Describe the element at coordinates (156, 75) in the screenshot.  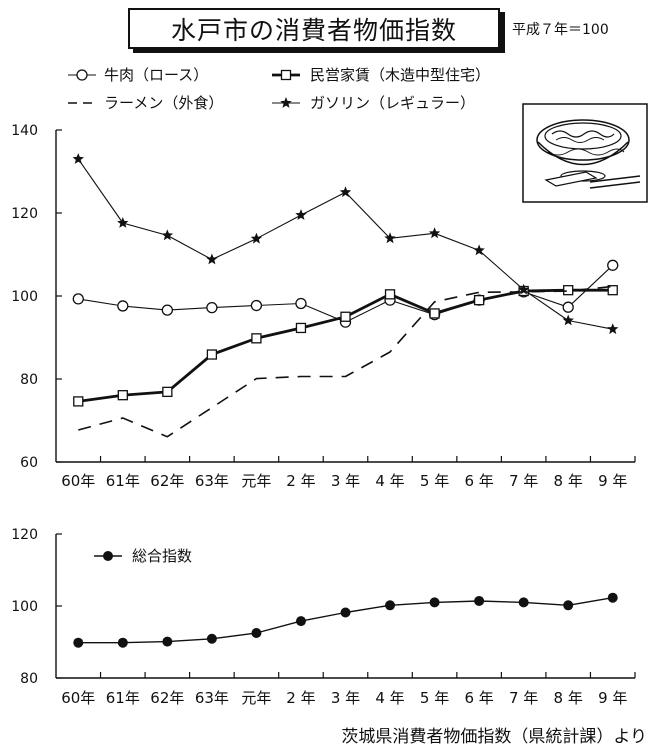
I see `legend-label: 牛肉（ロース）` at that location.